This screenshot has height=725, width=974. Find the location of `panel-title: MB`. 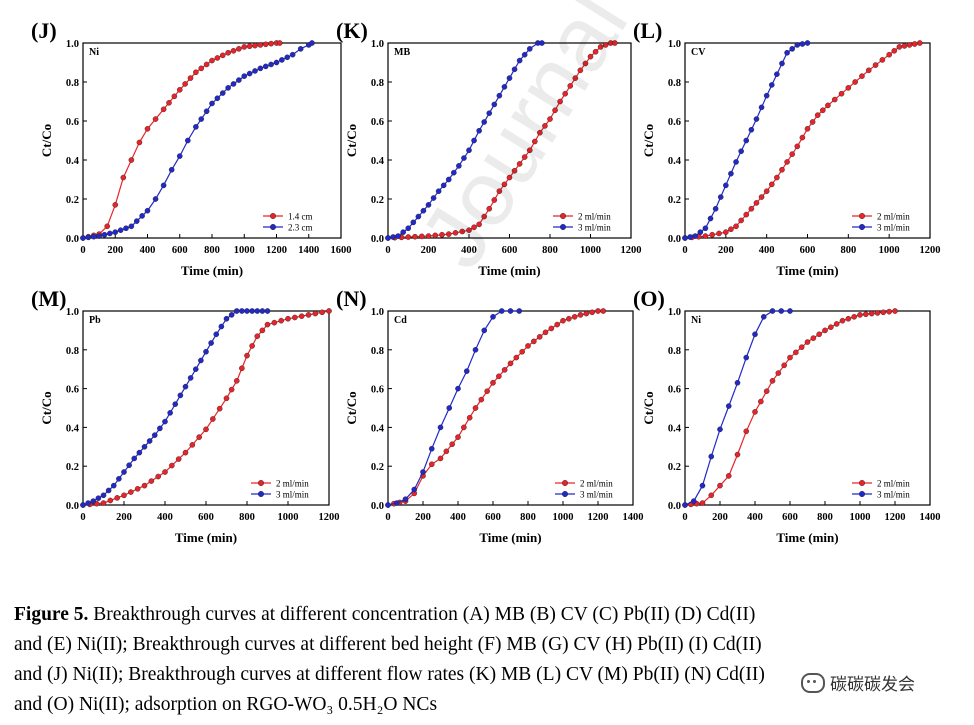

panel-title: MB is located at coordinates (402, 52).